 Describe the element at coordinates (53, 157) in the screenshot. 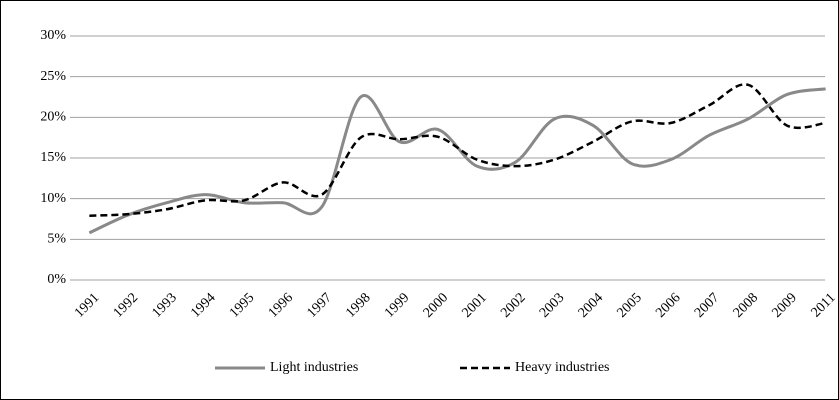

I see `y-tick-label: 15%` at that location.